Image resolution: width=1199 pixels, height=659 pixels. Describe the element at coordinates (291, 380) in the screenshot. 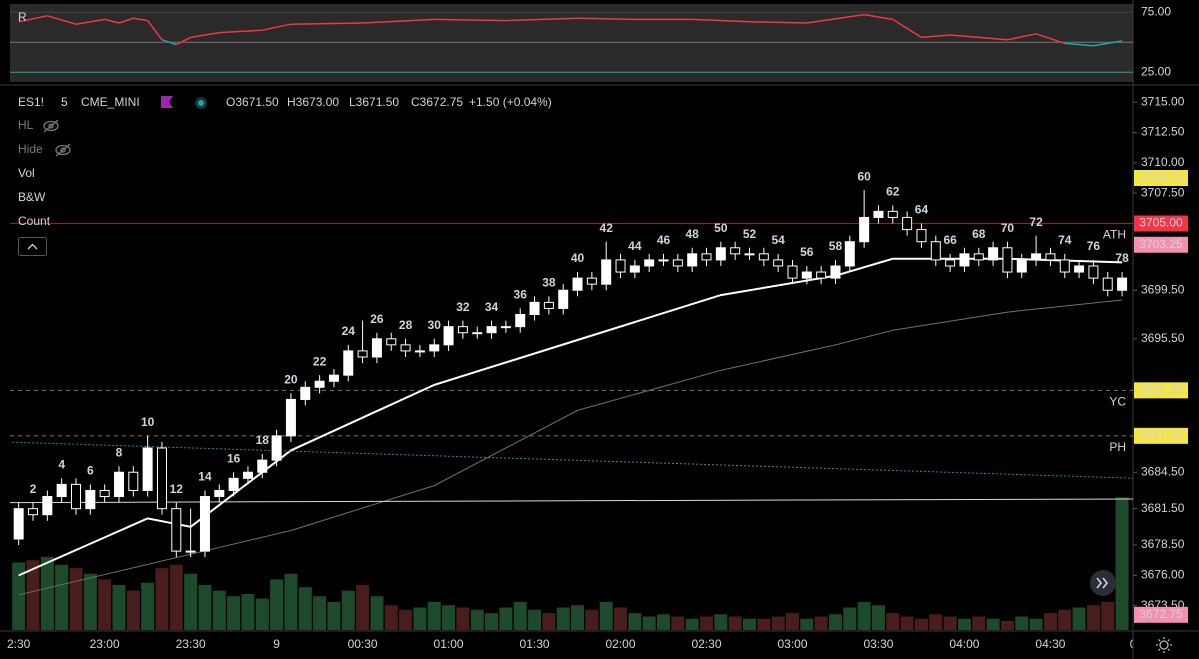

I see `count-label: 20` at that location.